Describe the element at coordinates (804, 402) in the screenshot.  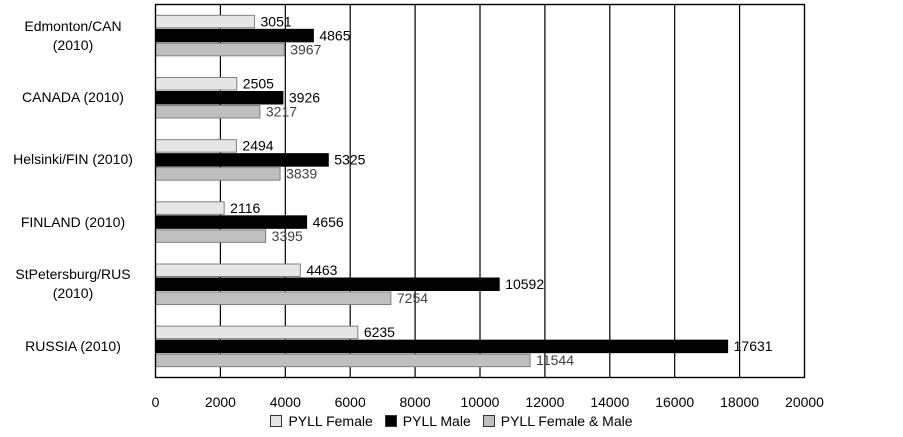
I see `x-tick-label: 20000` at that location.